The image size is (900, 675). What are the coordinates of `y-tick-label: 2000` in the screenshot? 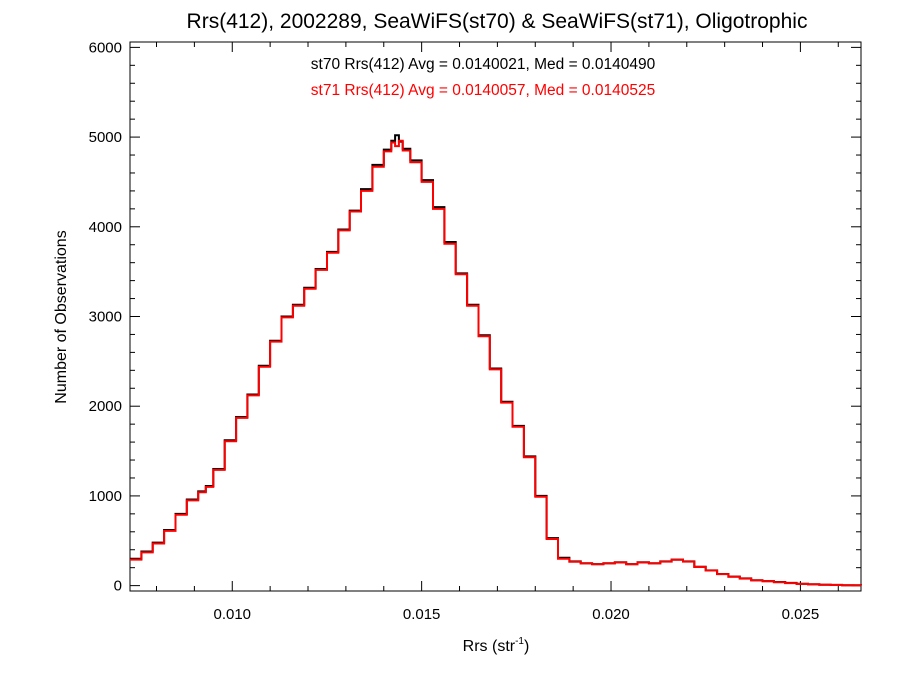 It's located at (105, 406).